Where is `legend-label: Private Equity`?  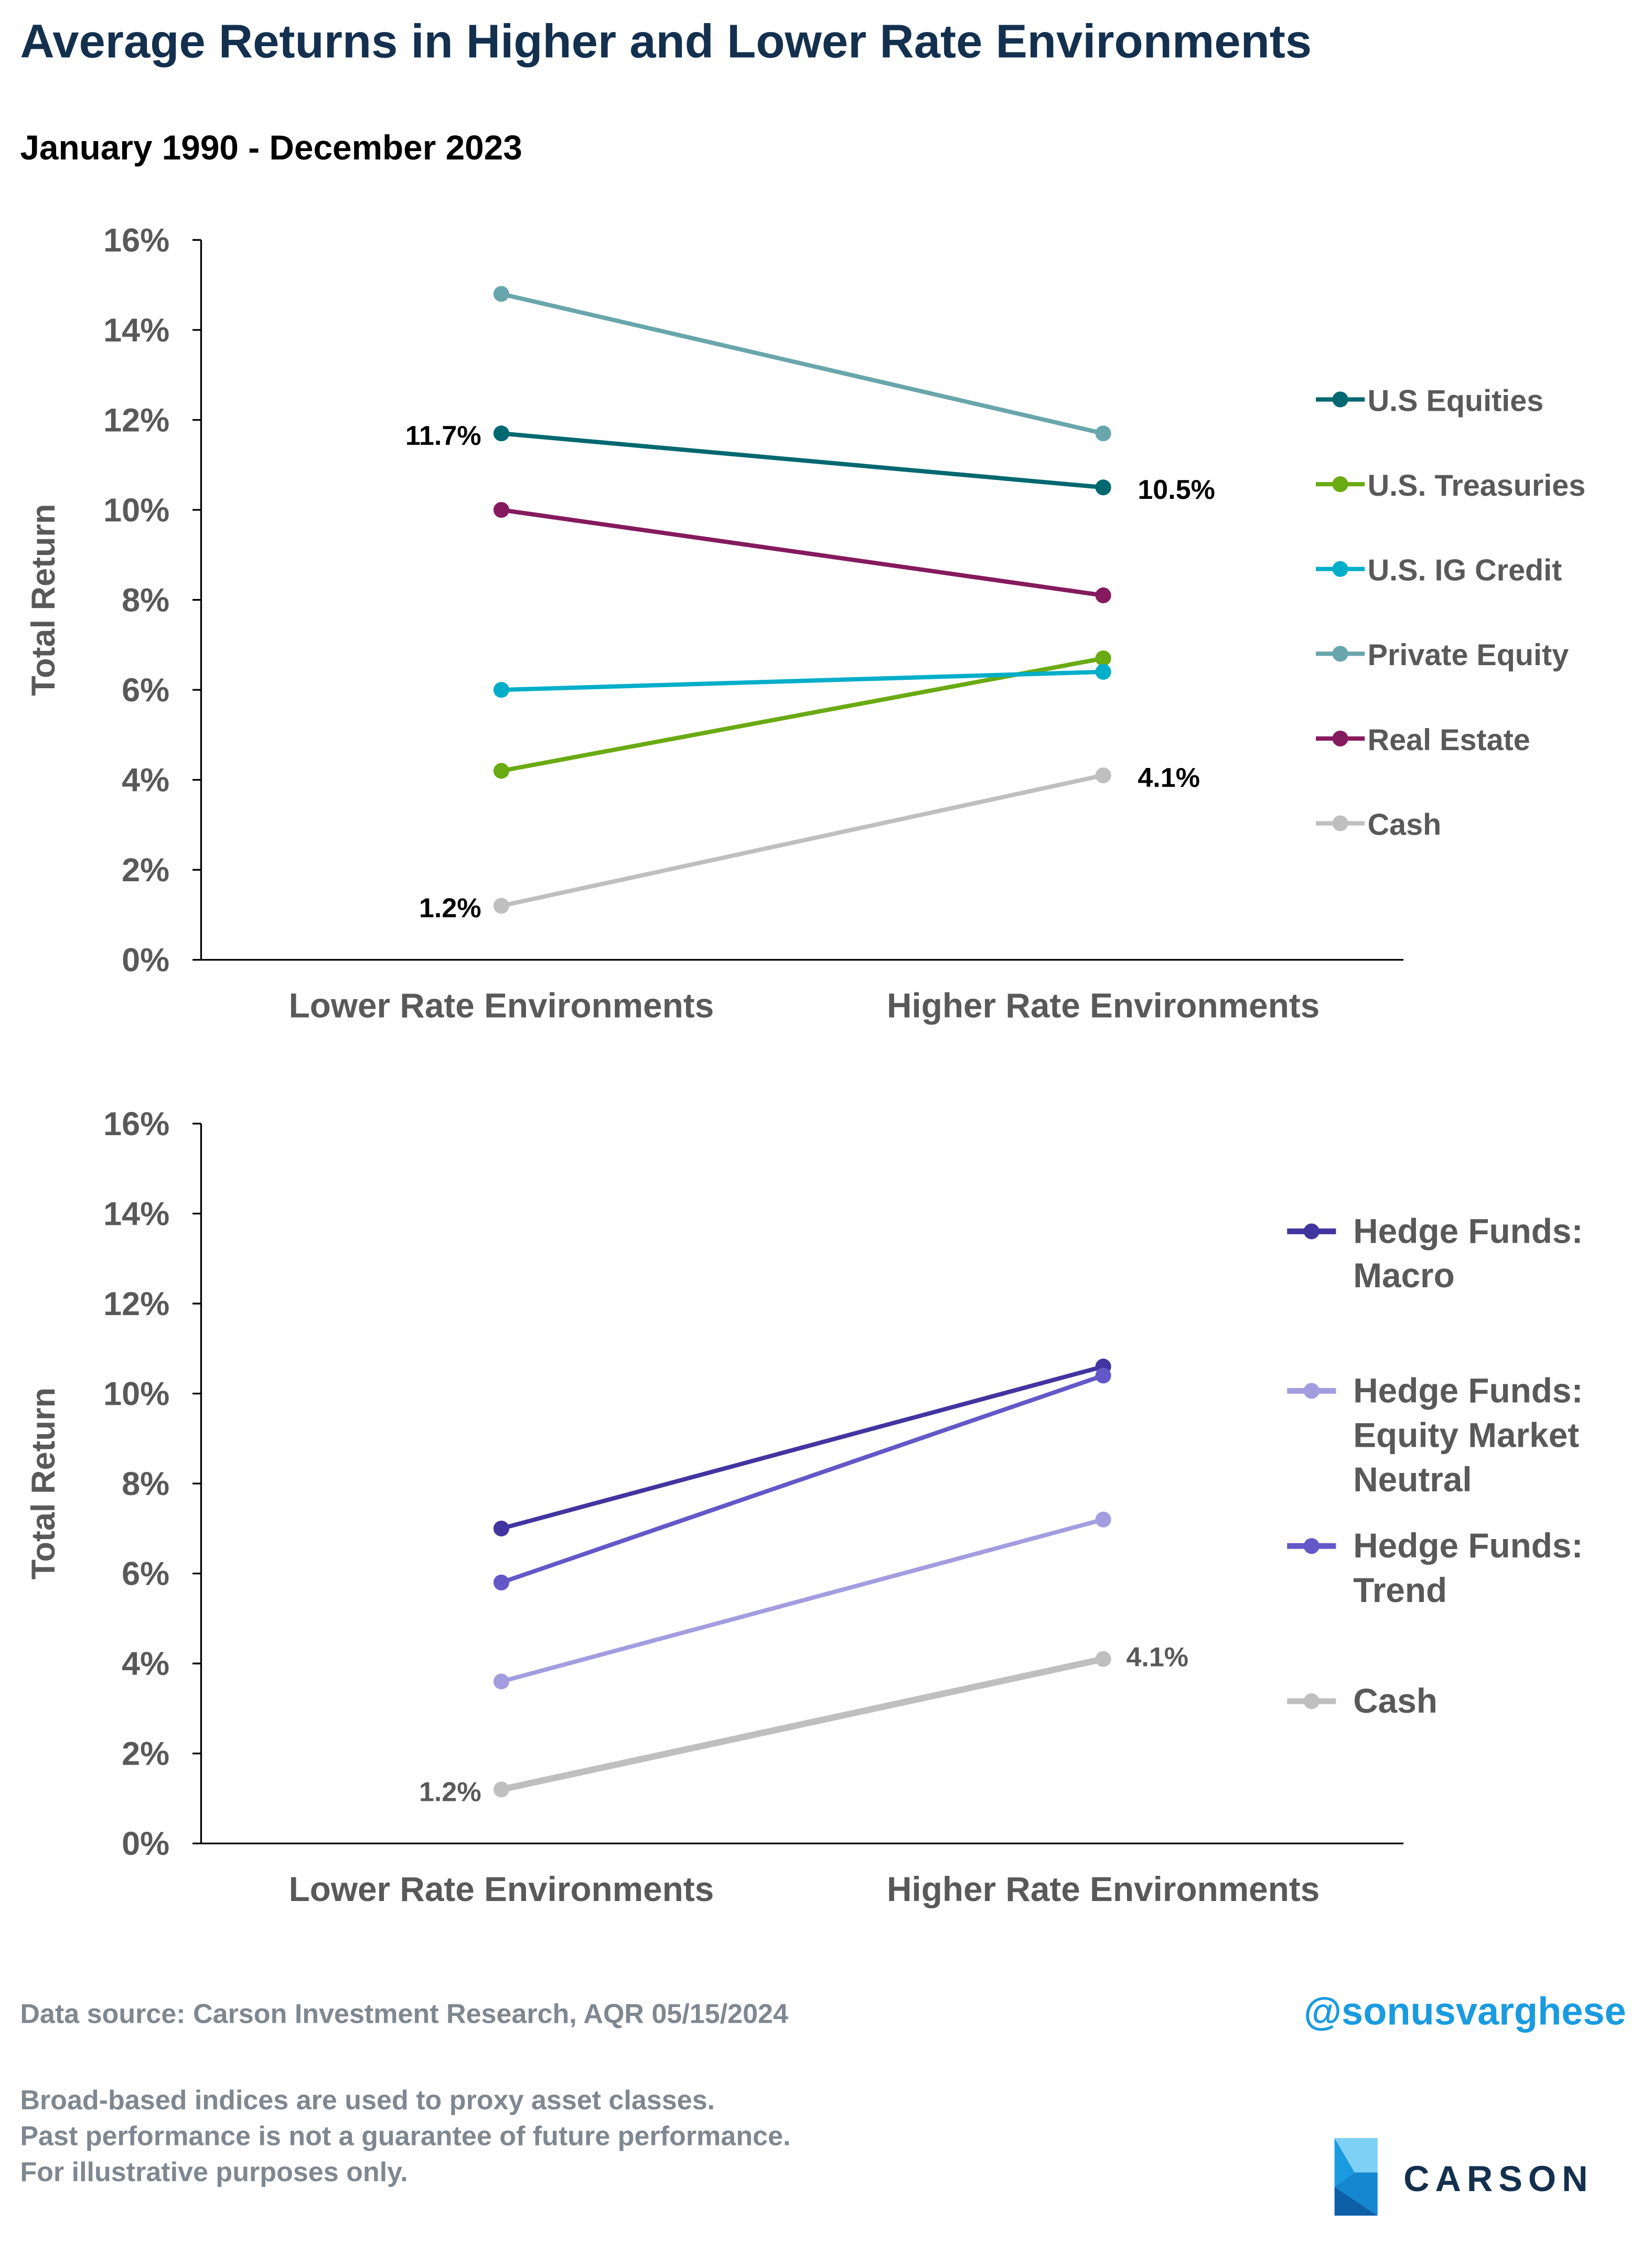 legend-label: Private Equity is located at coordinates (1468, 655).